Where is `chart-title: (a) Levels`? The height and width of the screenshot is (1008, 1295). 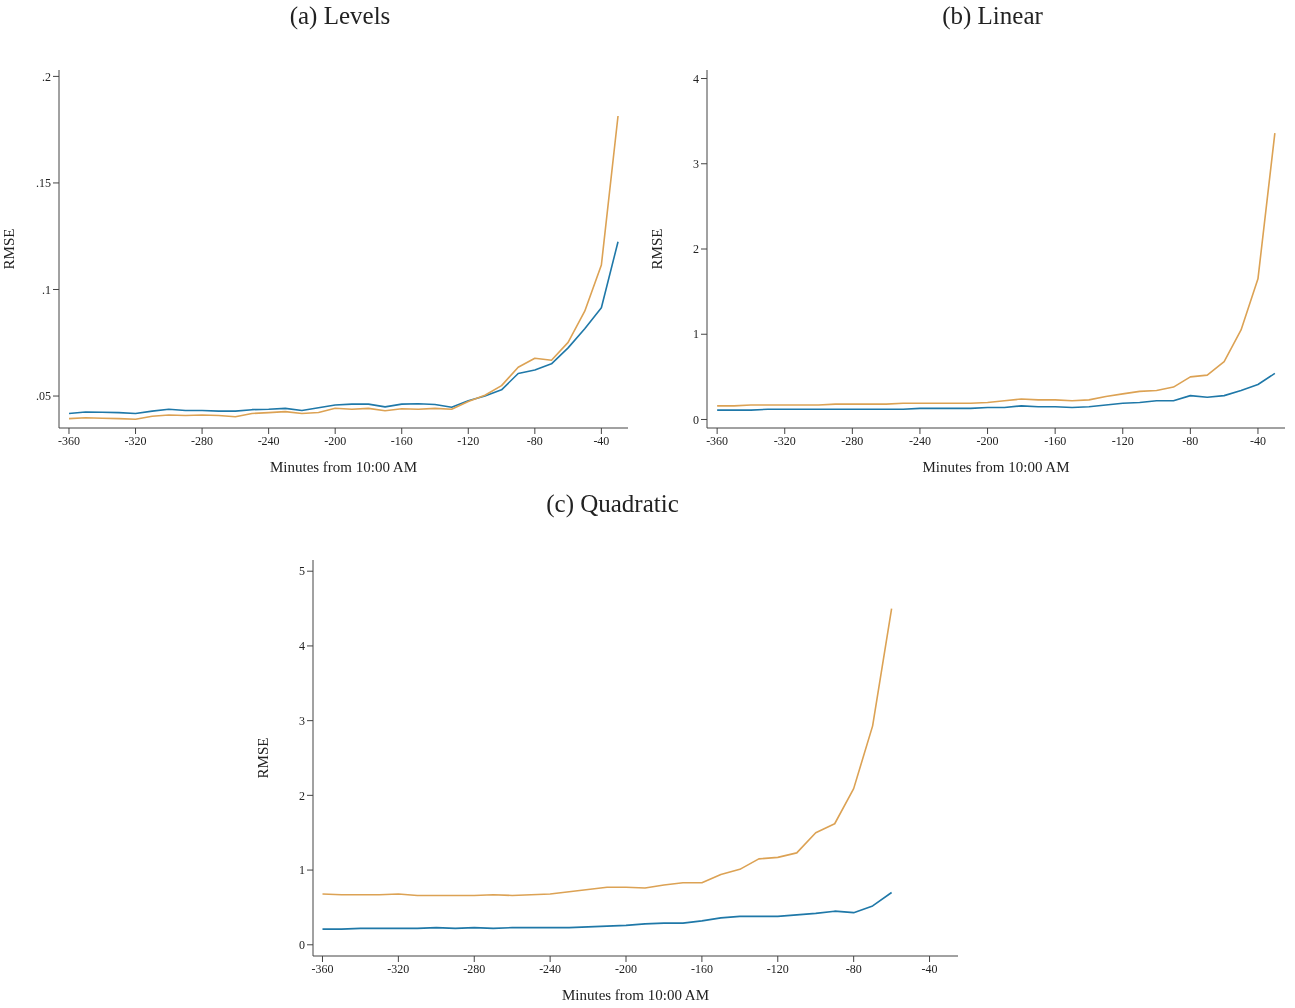 chart-title: (a) Levels is located at coordinates (340, 16).